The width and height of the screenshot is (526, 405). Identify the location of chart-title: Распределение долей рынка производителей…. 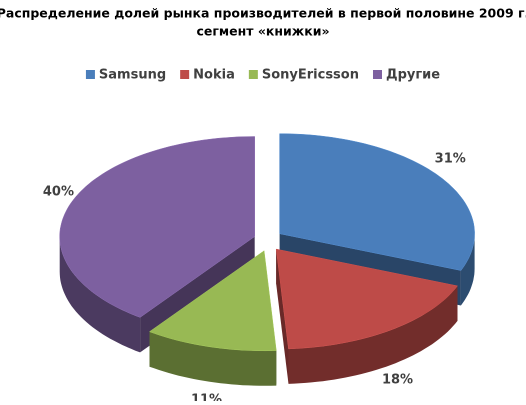
(263, 13).